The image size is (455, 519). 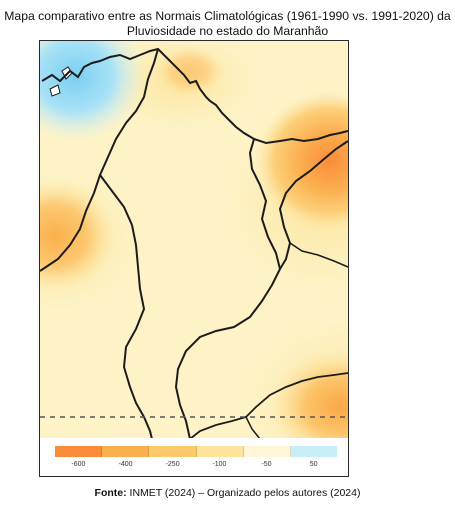 I want to click on figure-title-line-2: Pluviosidade no estado do Maranhão, so click(x=227, y=31).